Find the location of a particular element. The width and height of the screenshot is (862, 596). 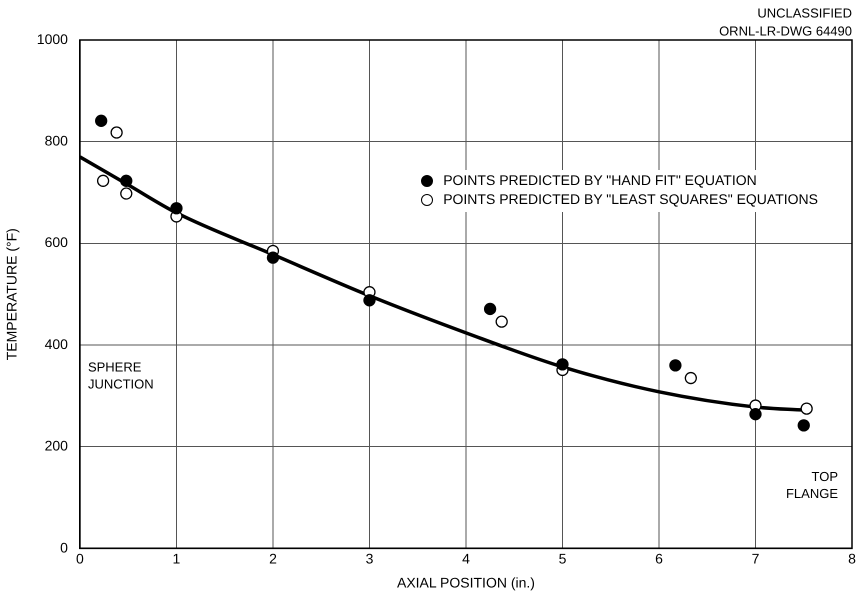

y-tick-label: 600 is located at coordinates (56, 242).